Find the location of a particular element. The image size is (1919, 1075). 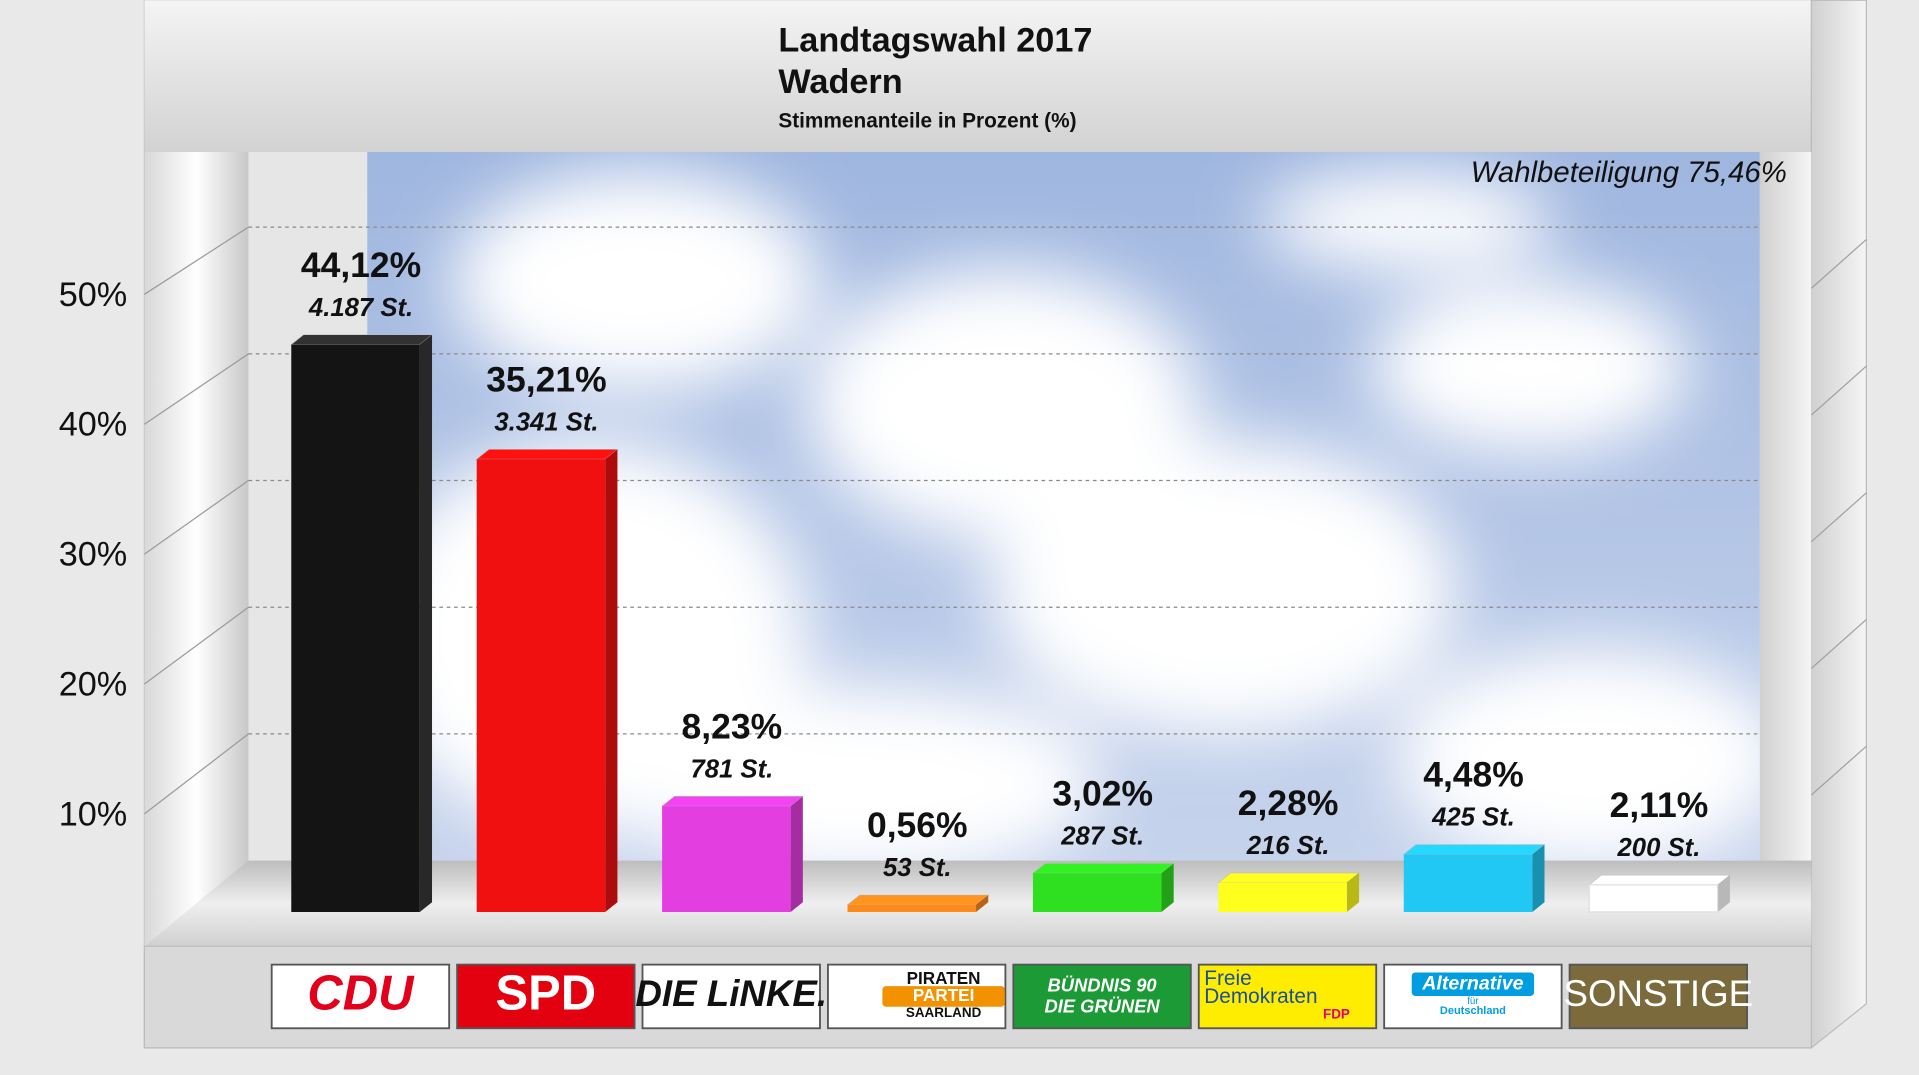

party-logo: SONSTIGE is located at coordinates (1658, 996).